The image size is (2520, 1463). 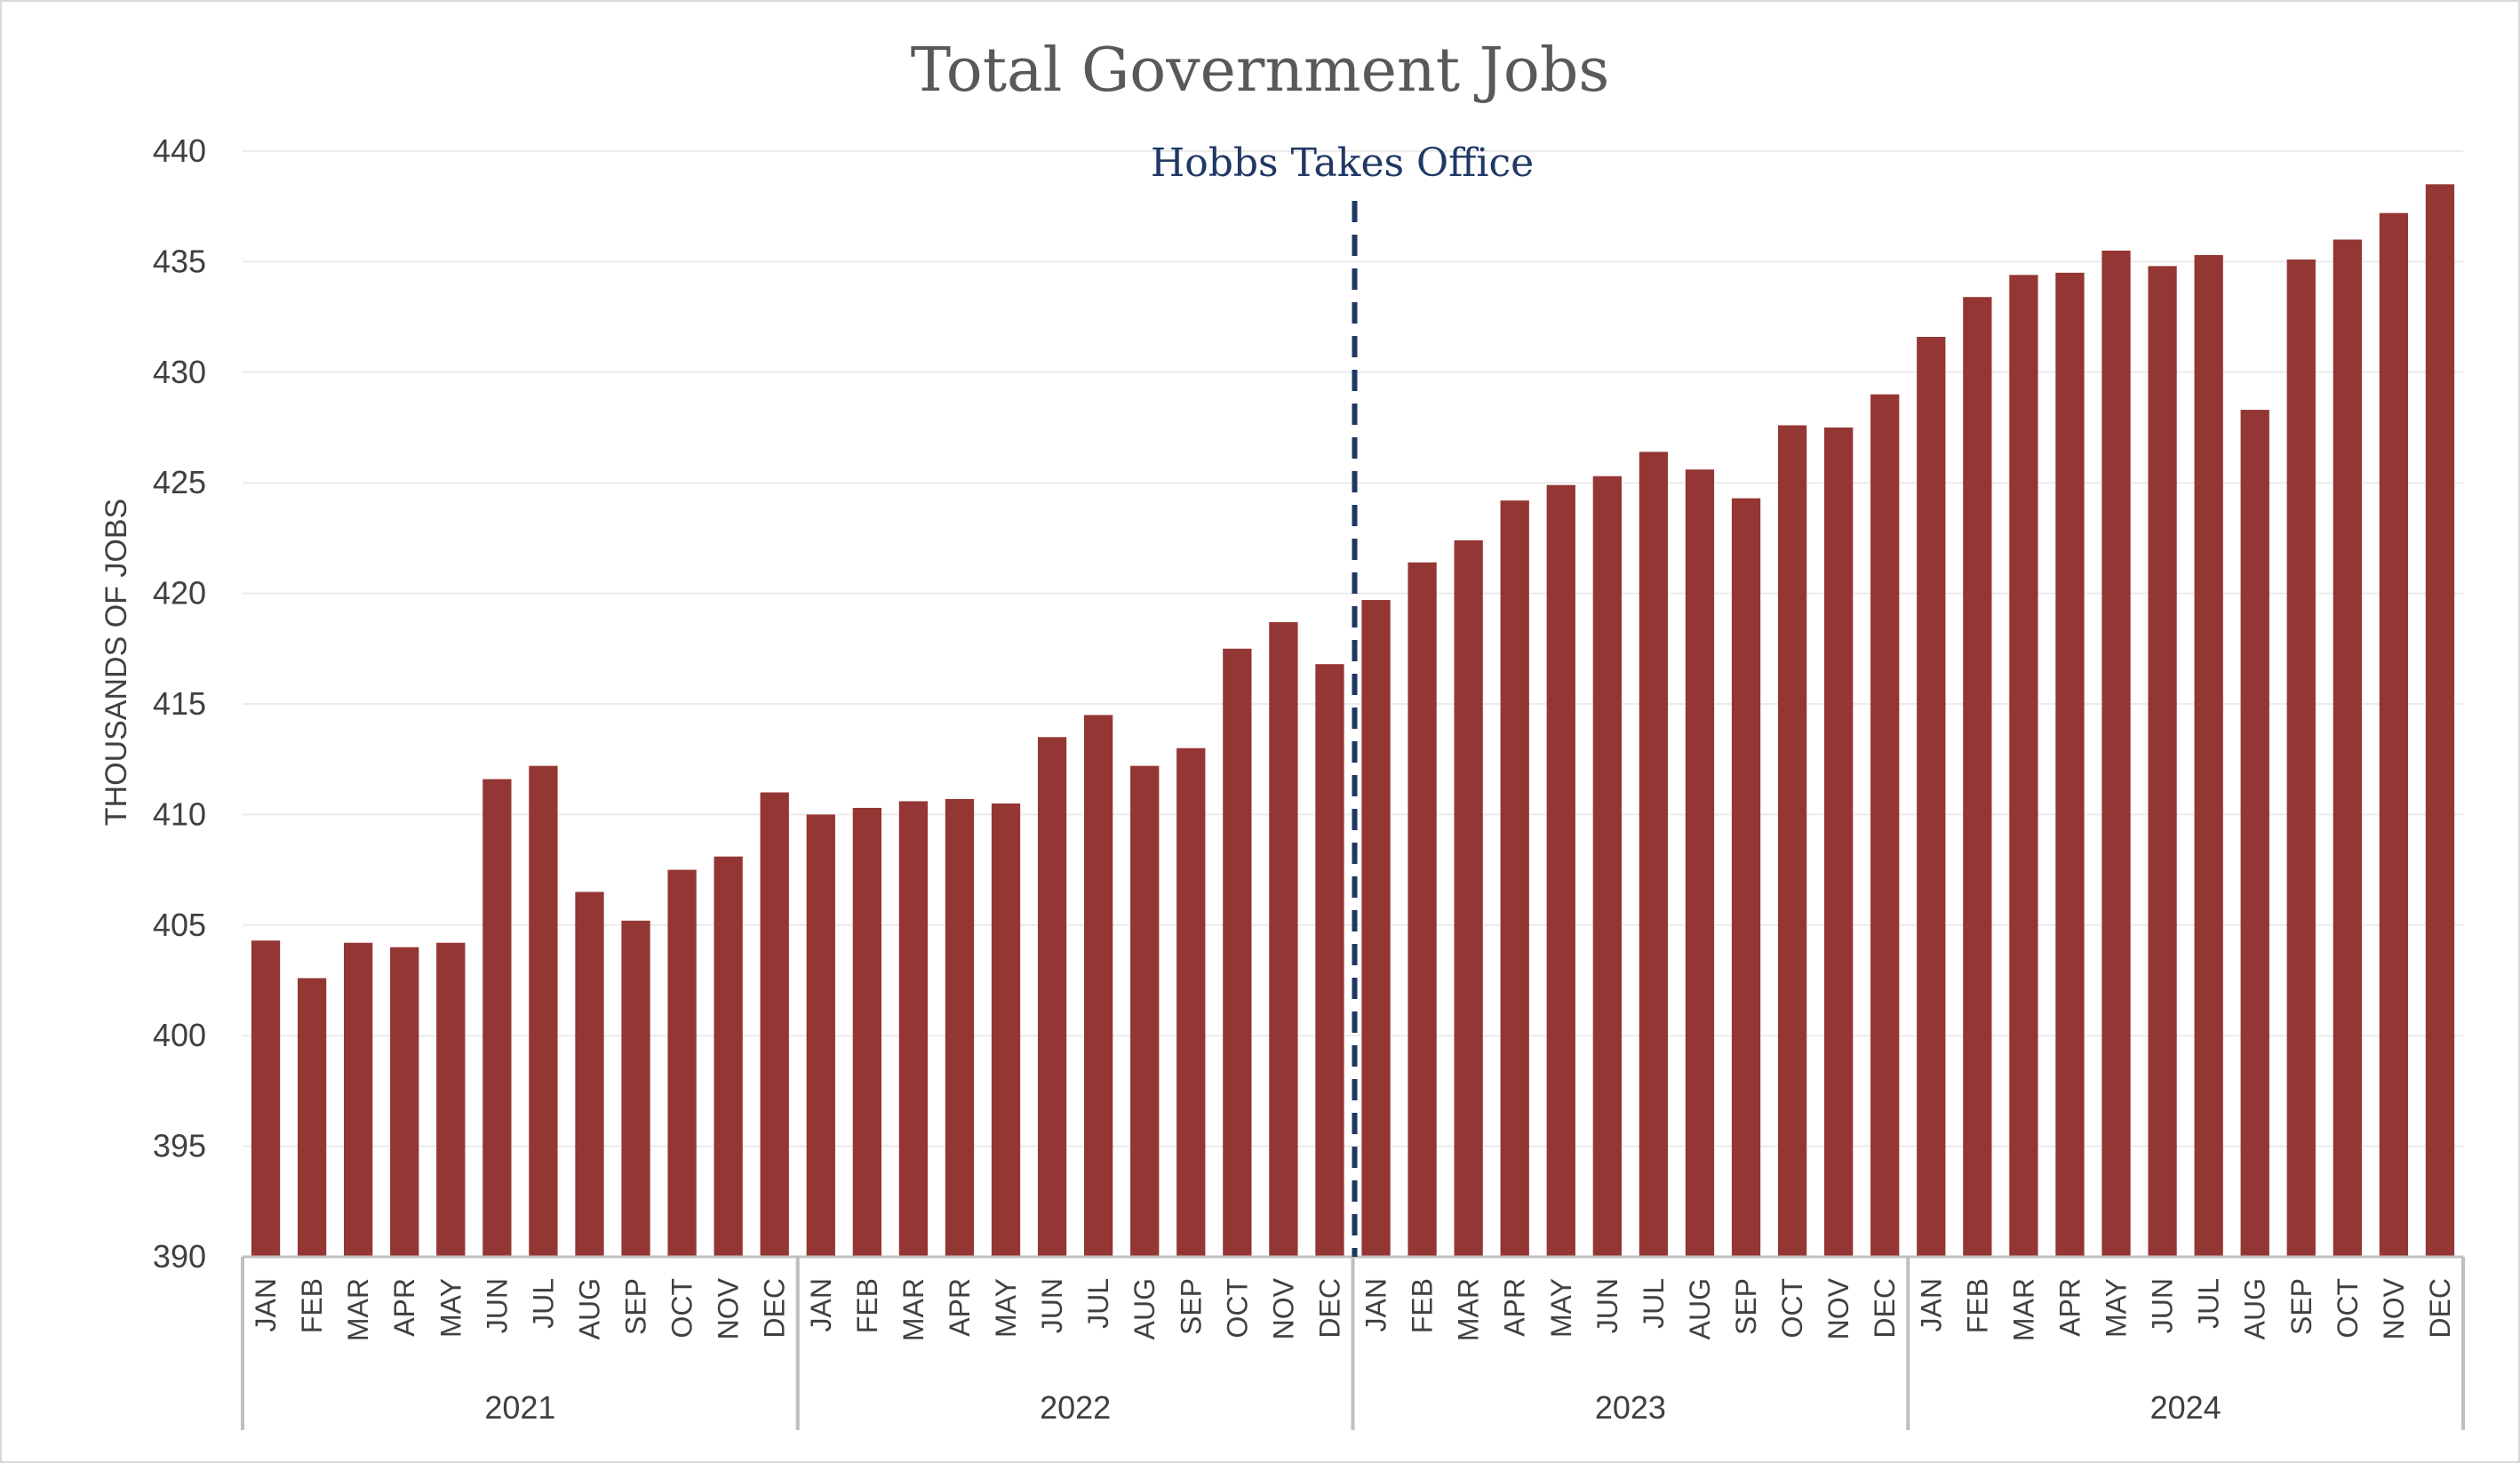 I want to click on y-axis-label: THOUSANDS OF JOBS, so click(x=116, y=662).